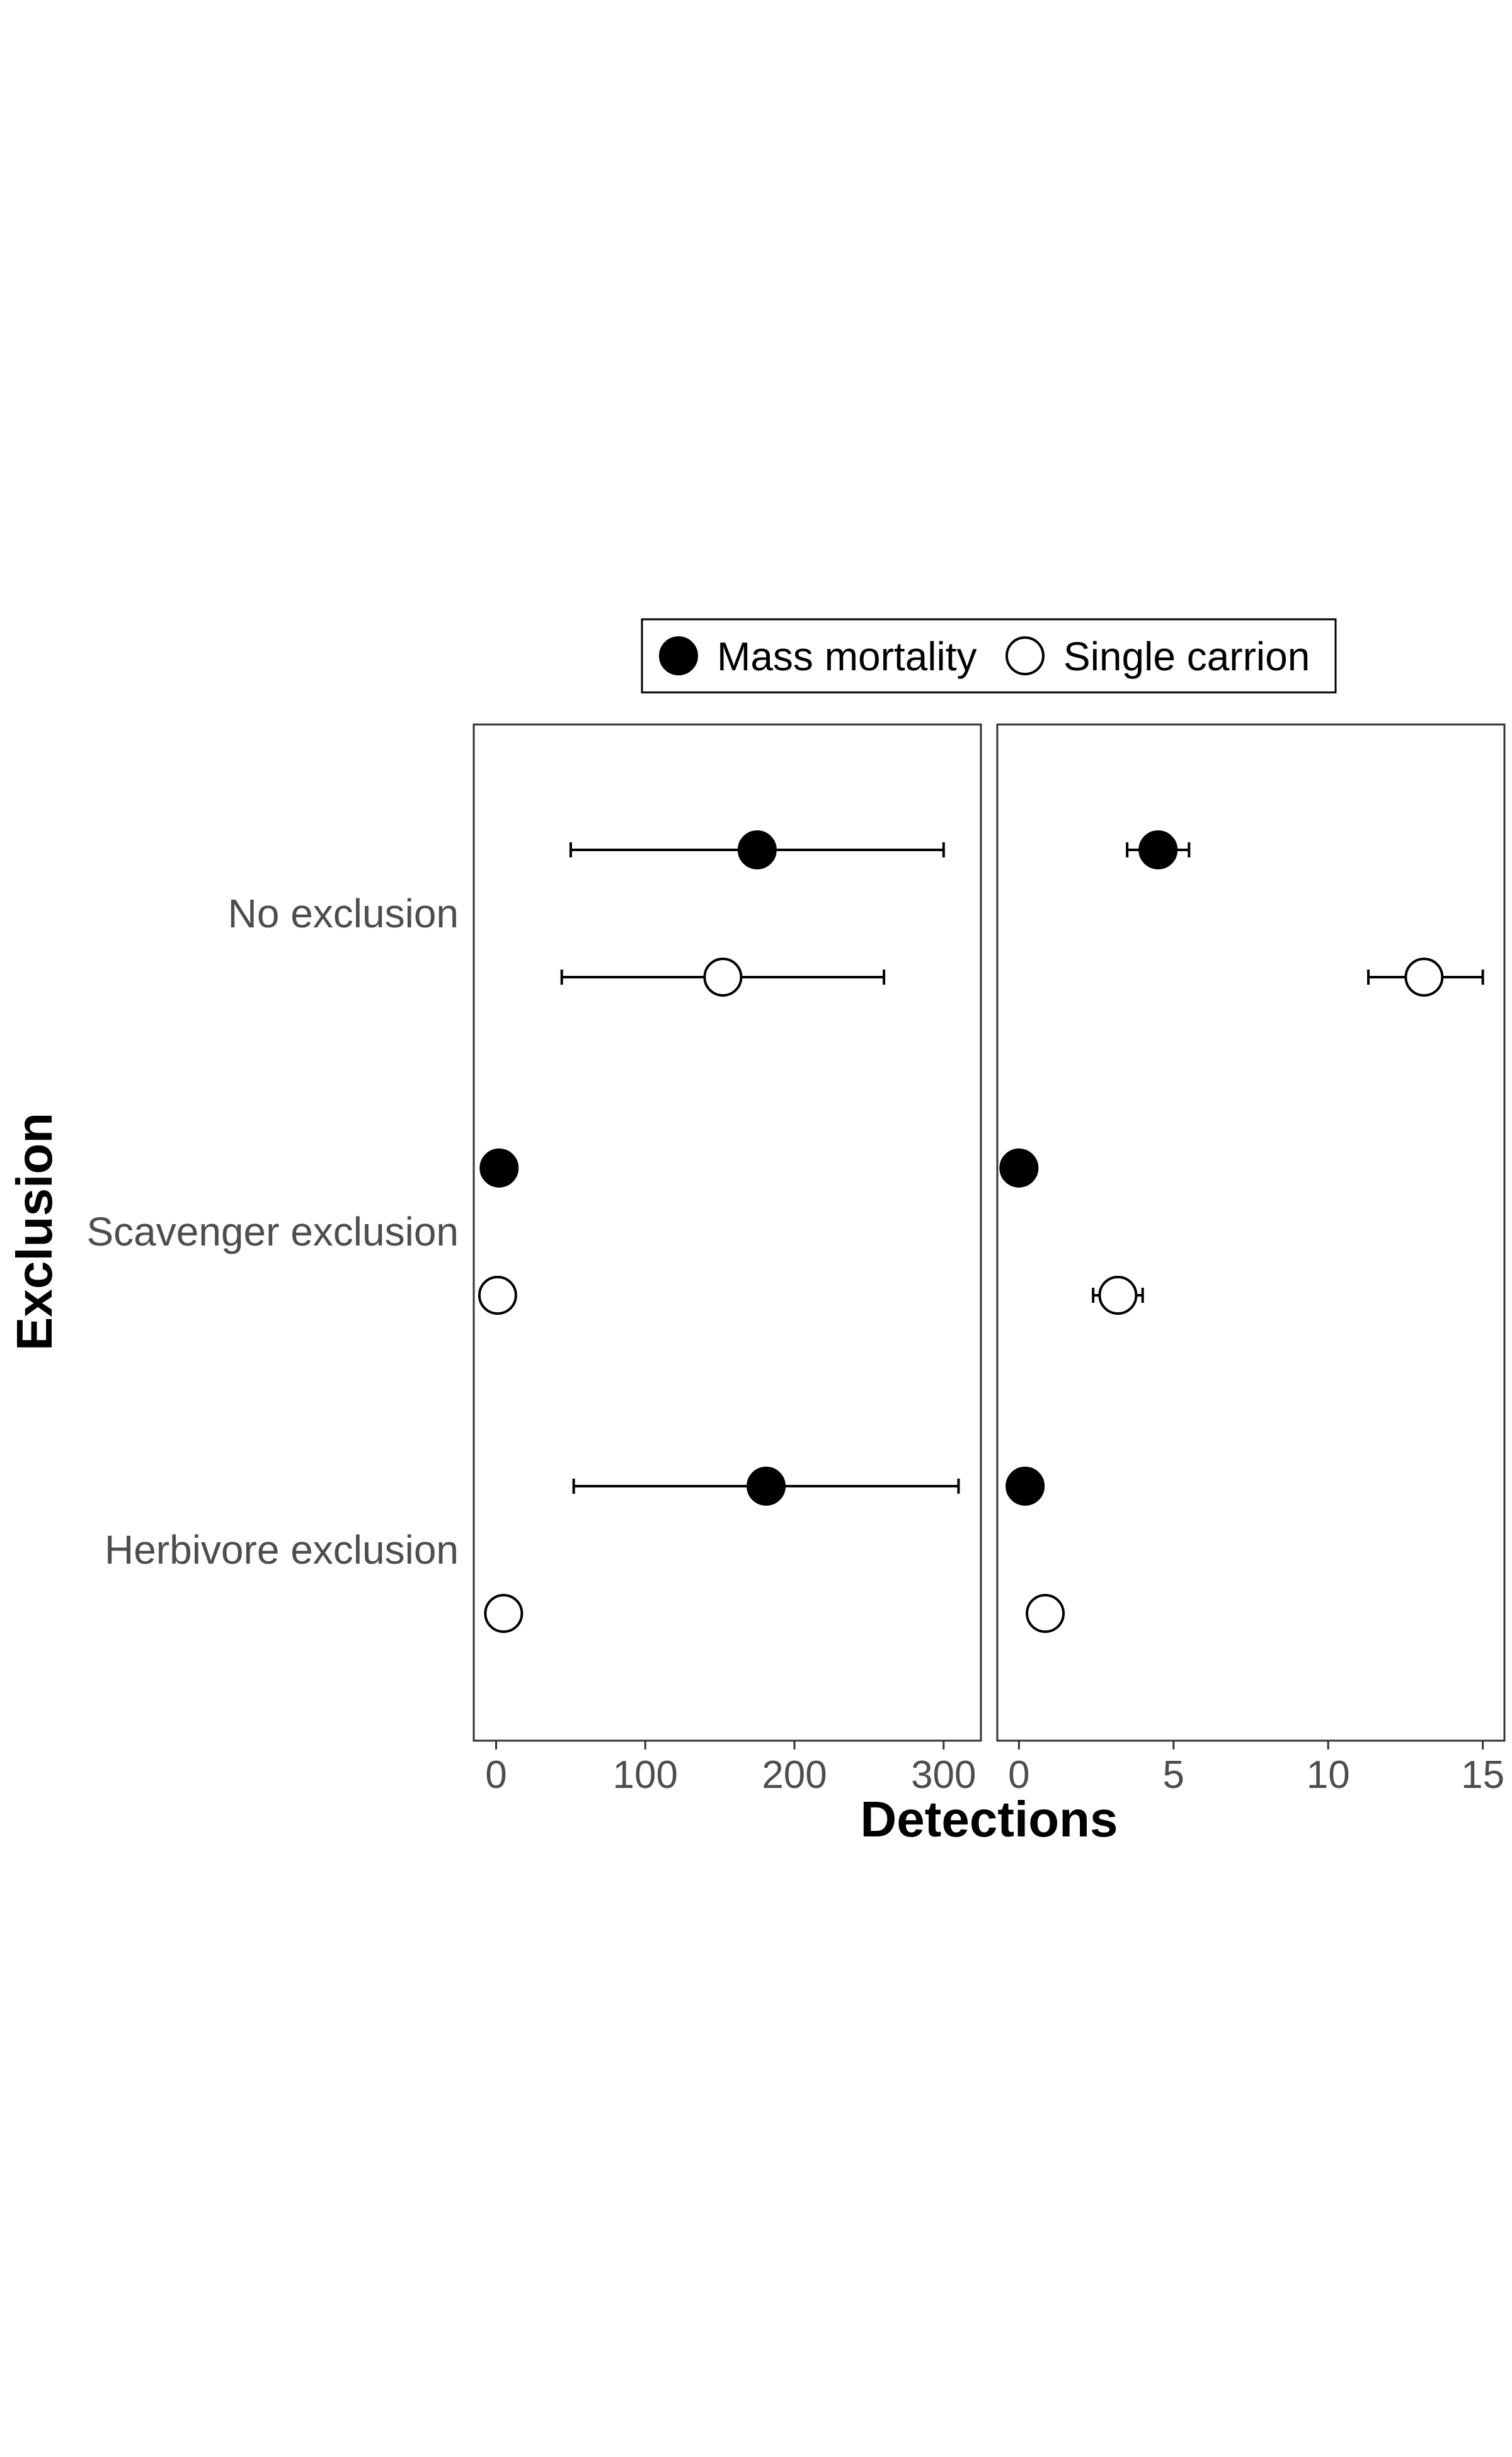 The width and height of the screenshot is (1512, 2457). Describe the element at coordinates (343, 913) in the screenshot. I see `y-tick-label: No exclusion` at that location.